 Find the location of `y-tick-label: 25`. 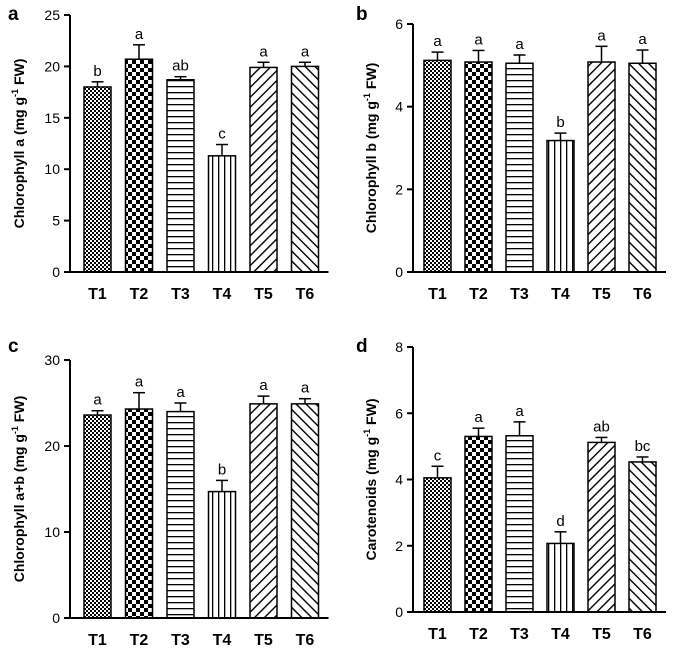

y-tick-label: 25 is located at coordinates (52, 15).